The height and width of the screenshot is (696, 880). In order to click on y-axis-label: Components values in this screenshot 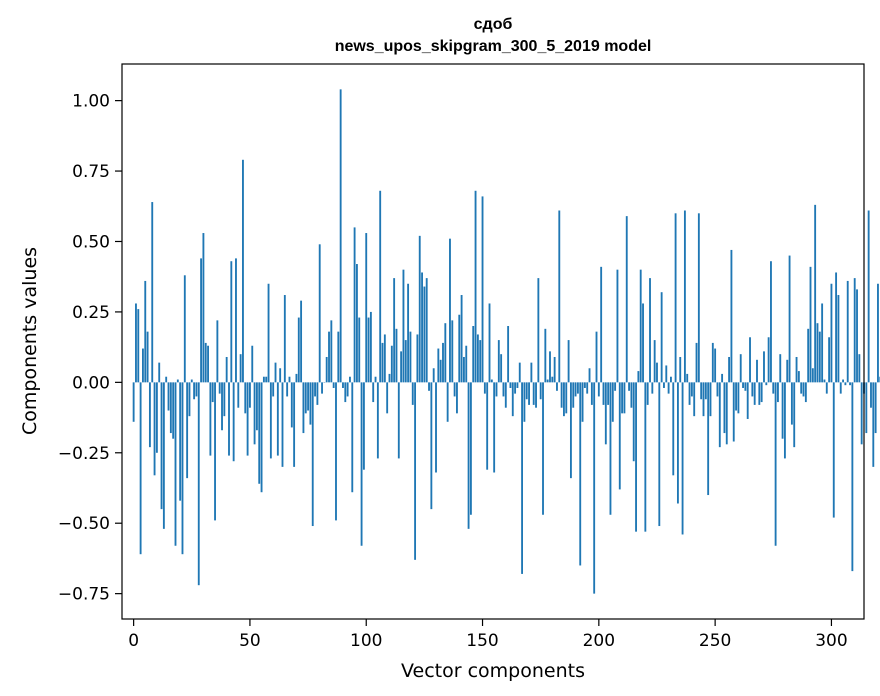, I will do `click(30, 341)`.